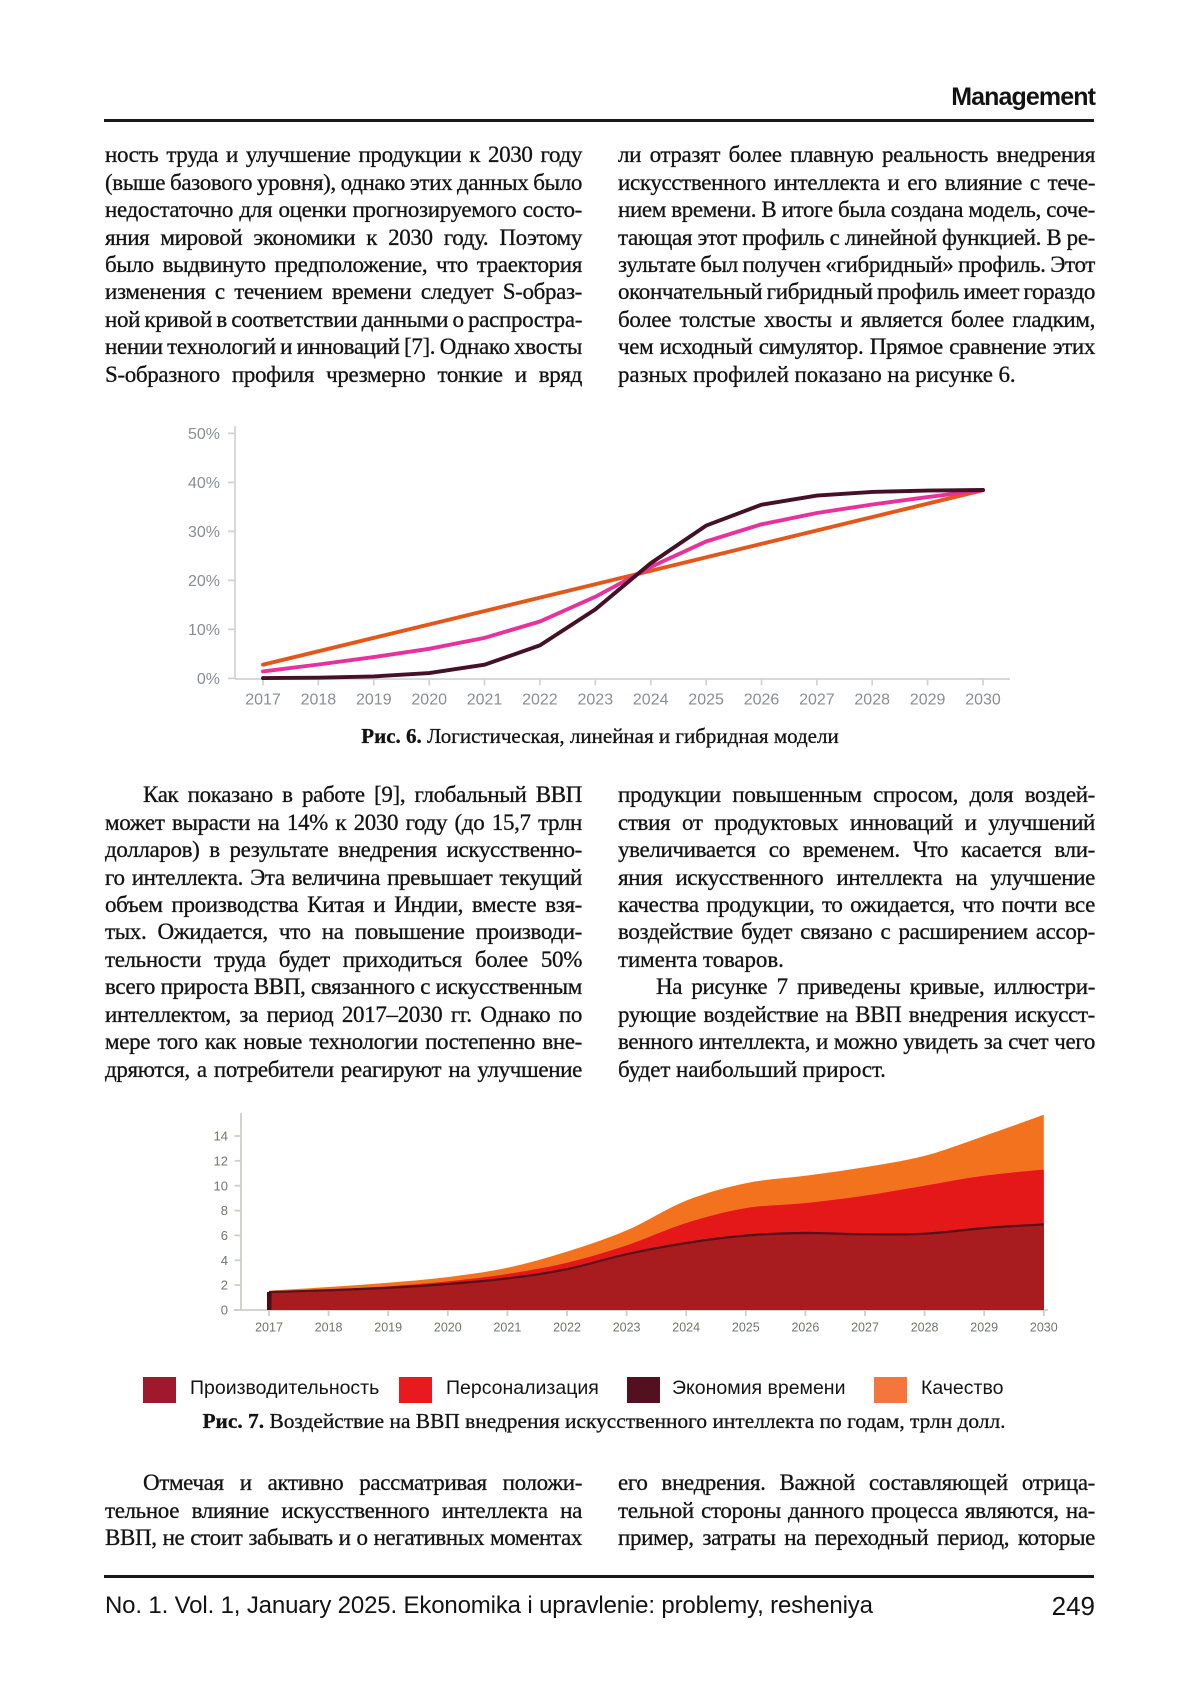 The height and width of the screenshot is (1698, 1200). What do you see at coordinates (204, 483) in the screenshot?
I see `svg-text: 40%` at bounding box center [204, 483].